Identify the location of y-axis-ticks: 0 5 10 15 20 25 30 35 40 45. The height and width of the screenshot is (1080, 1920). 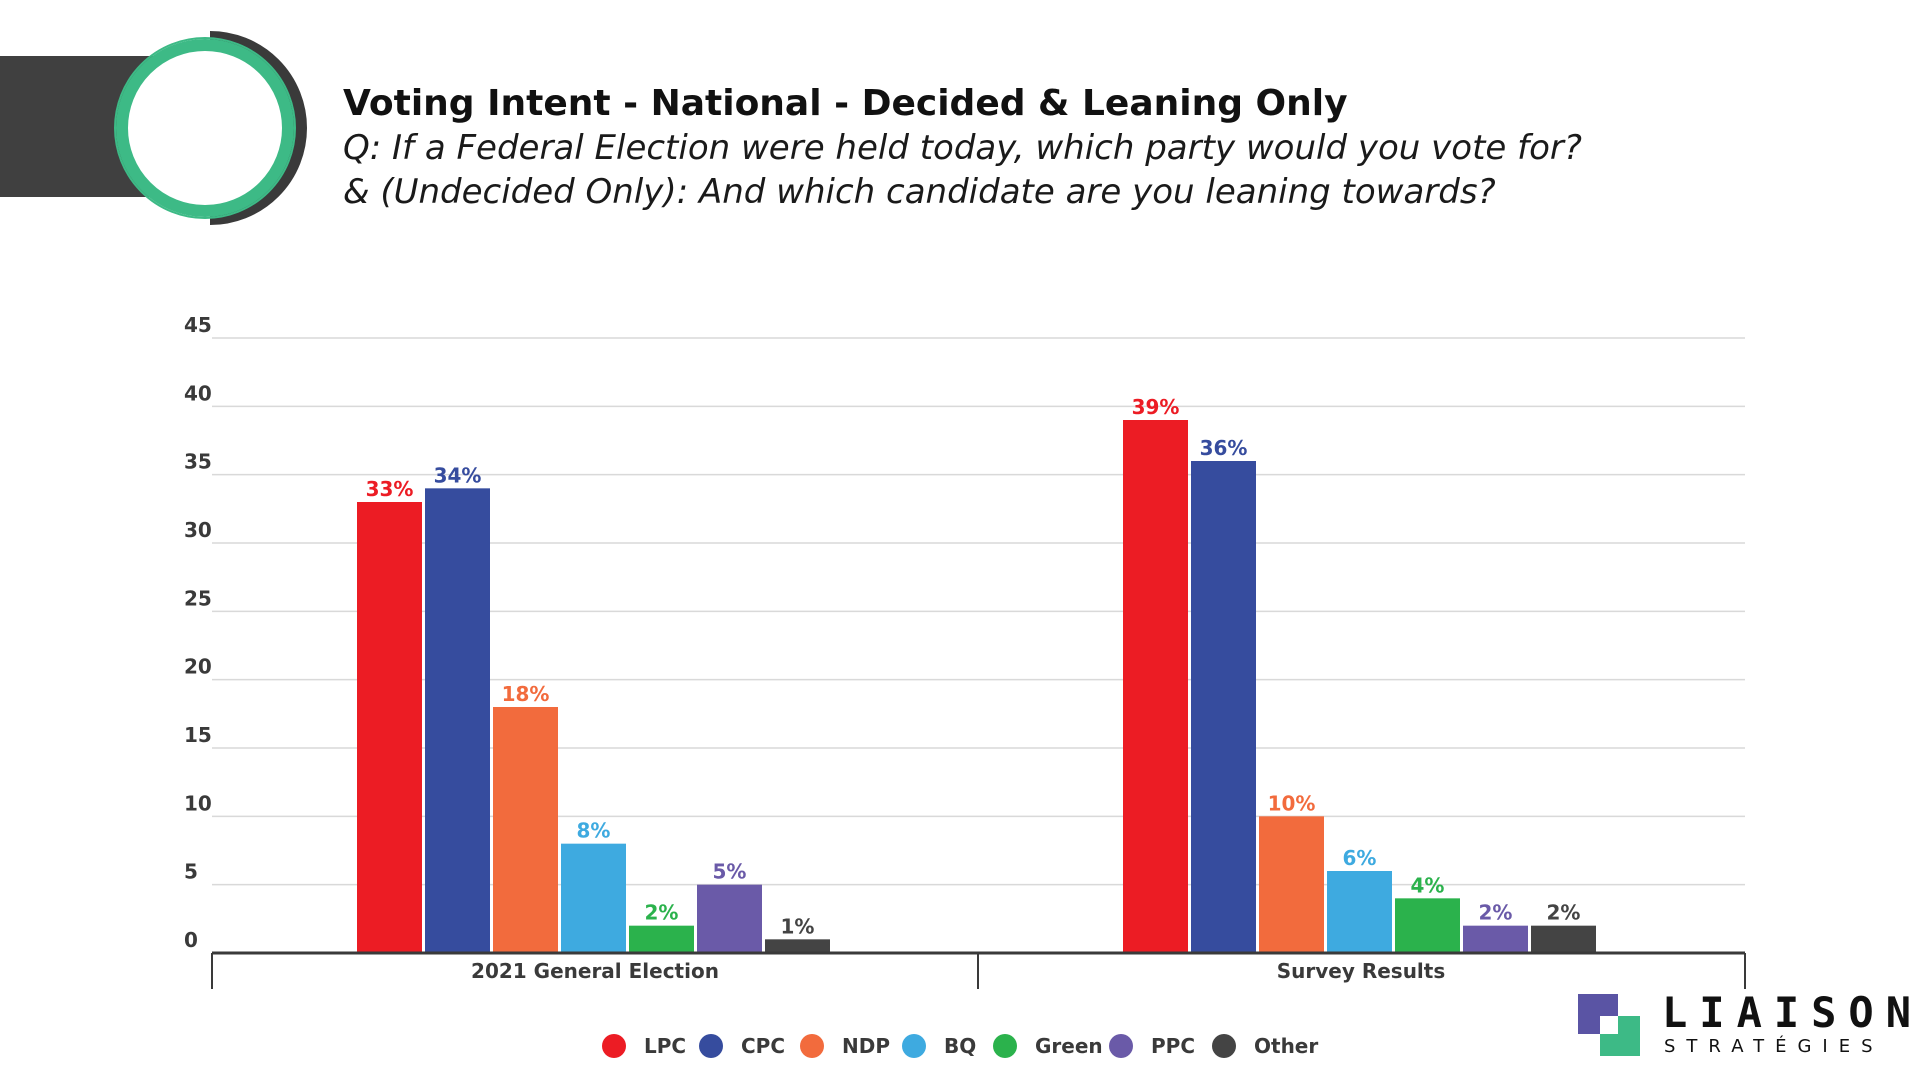
(198, 632).